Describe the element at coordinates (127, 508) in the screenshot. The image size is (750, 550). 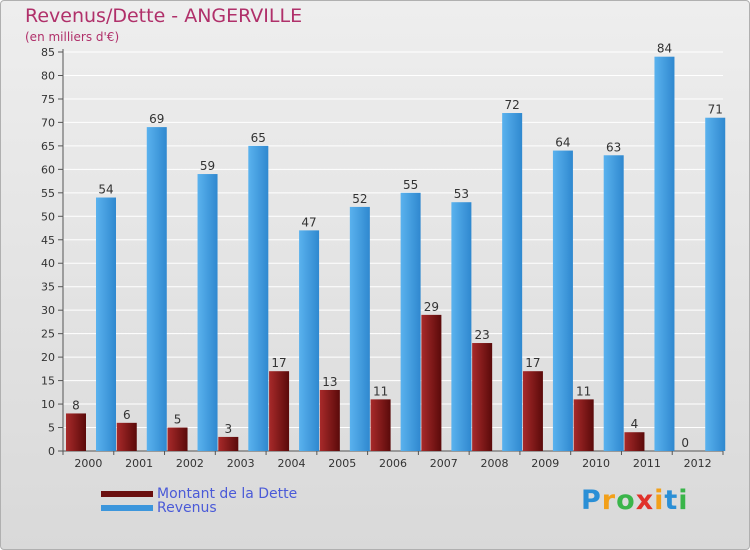
I see `legend-swatch-revenus` at that location.